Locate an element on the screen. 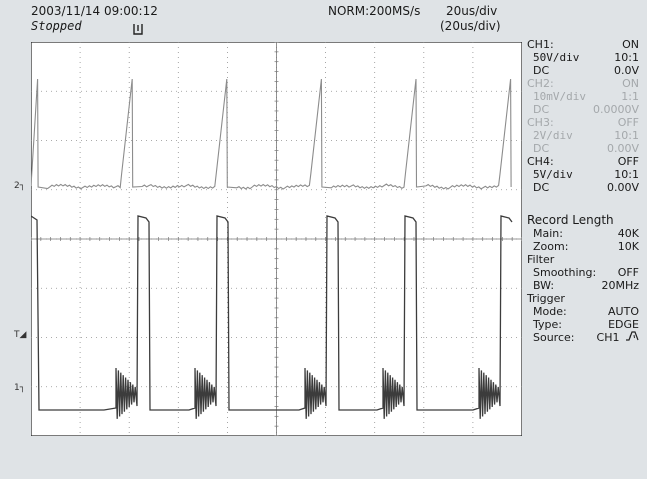  ch3-name: CH3: is located at coordinates (540, 122).